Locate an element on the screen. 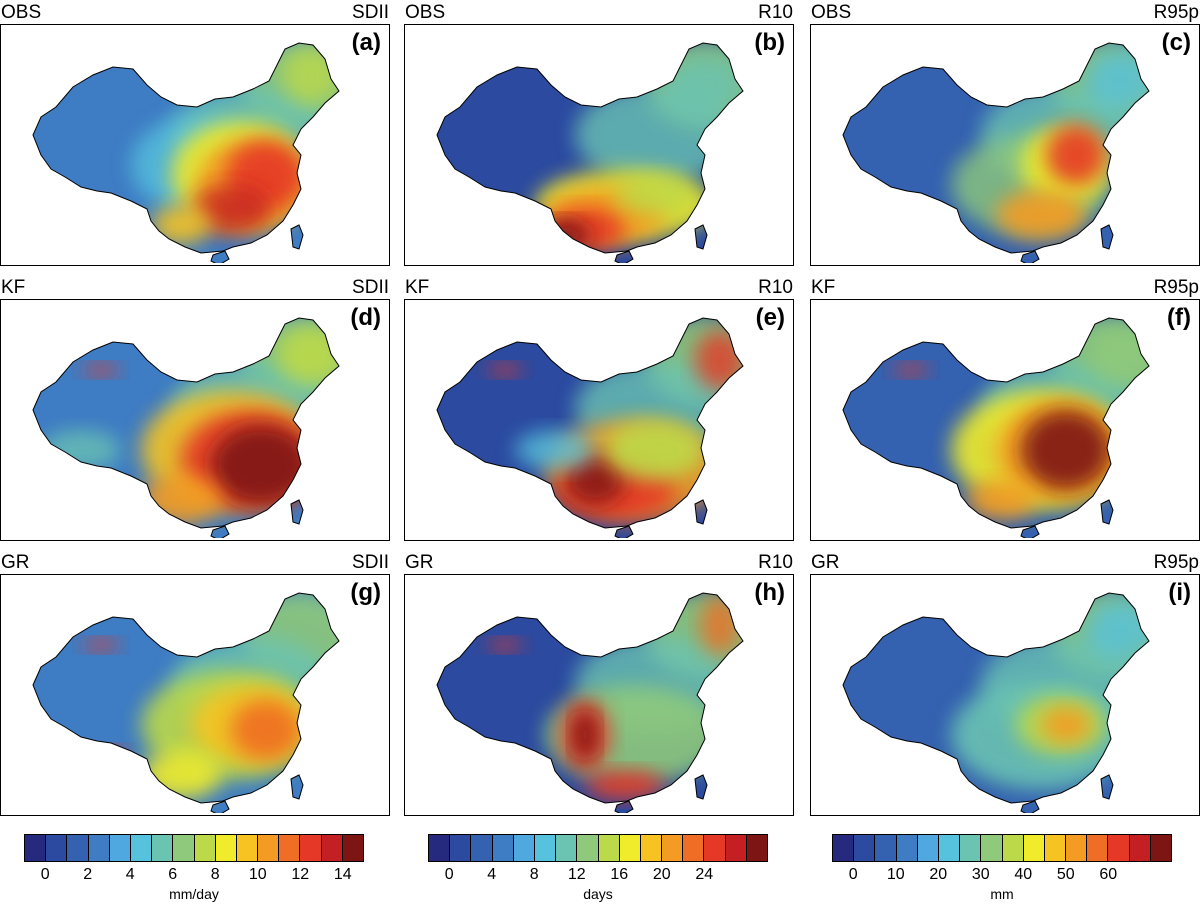  map-panel: GR R95p (i) is located at coordinates (1005, 684).